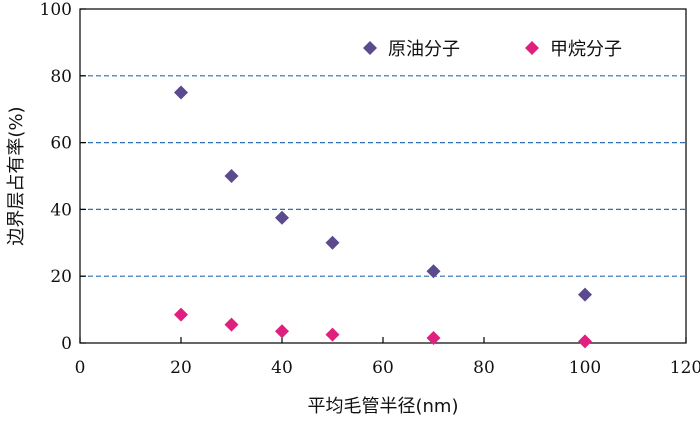 This screenshot has width=700, height=423. I want to click on y-tick-label: 20, so click(61, 277).